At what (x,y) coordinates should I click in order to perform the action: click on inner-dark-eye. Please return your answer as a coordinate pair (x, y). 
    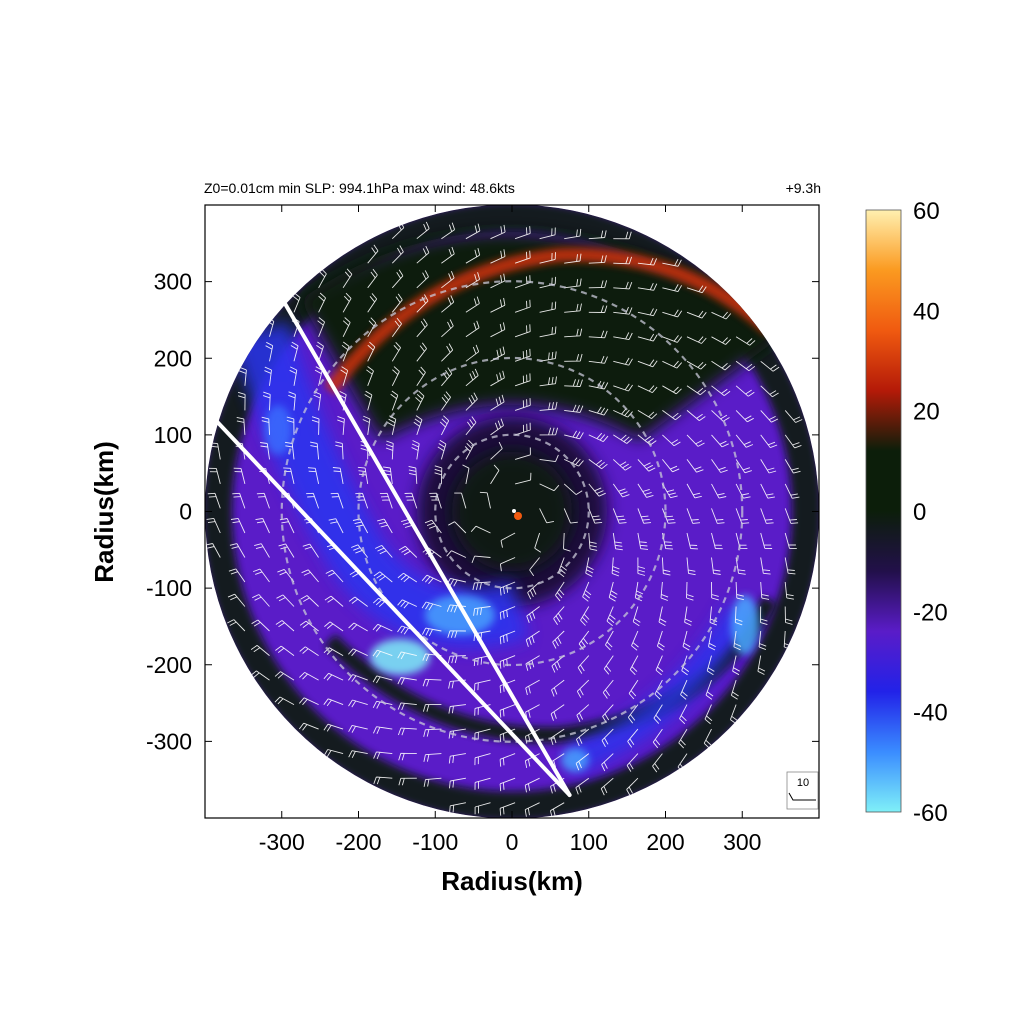
    Looking at the image, I should click on (512, 511).